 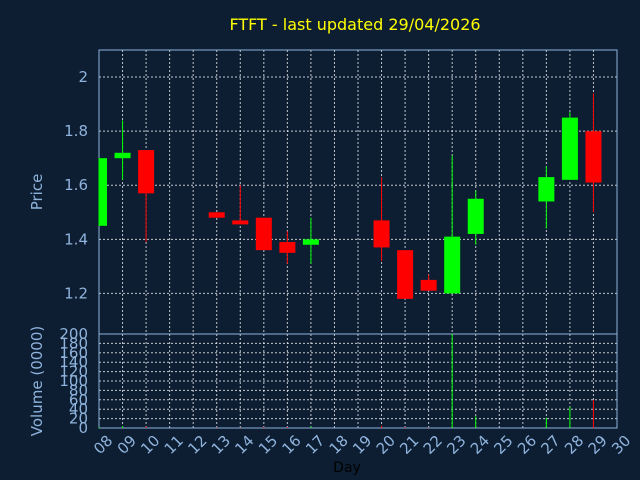 What do you see at coordinates (76, 293) in the screenshot?
I see `price-tick-label: 1.2` at bounding box center [76, 293].